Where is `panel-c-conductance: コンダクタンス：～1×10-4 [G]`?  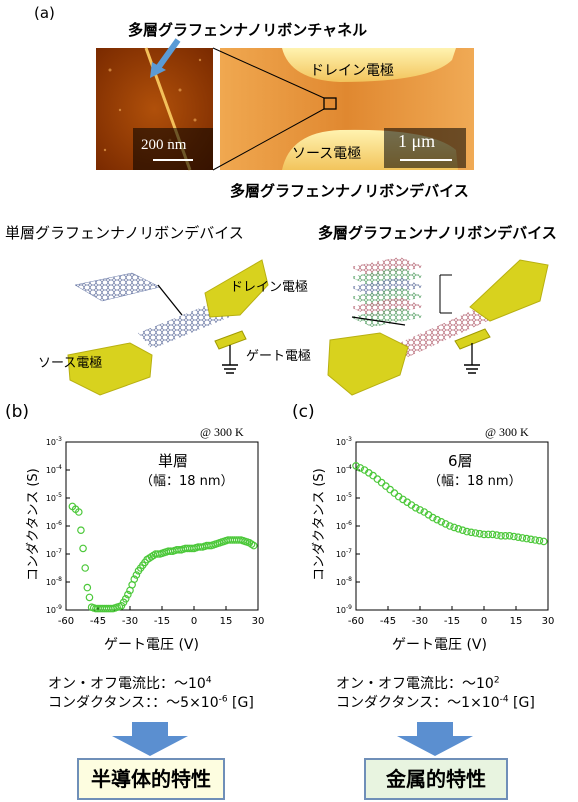
panel-c-conductance: コンダクタンス：～1×10-4 [G] is located at coordinates (435, 702).